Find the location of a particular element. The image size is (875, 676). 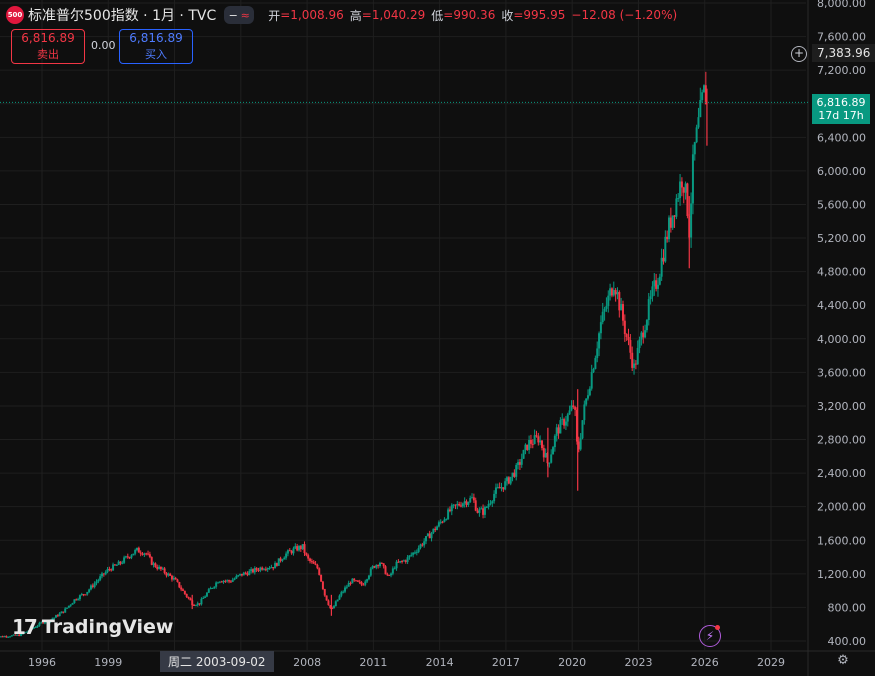

spread-value: 0.00 is located at coordinates (103, 45).